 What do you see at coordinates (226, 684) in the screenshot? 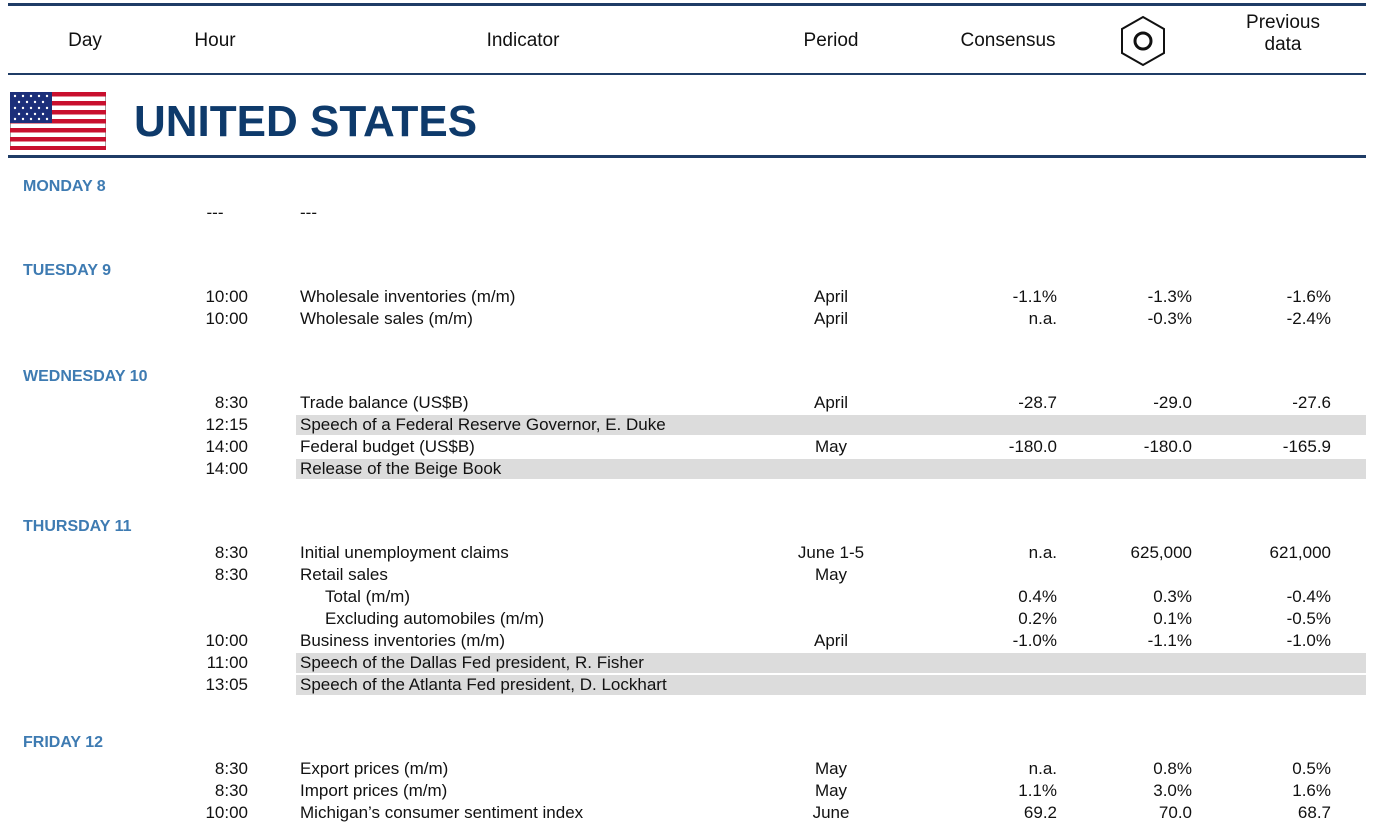
I see `hour: 13:05` at bounding box center [226, 684].